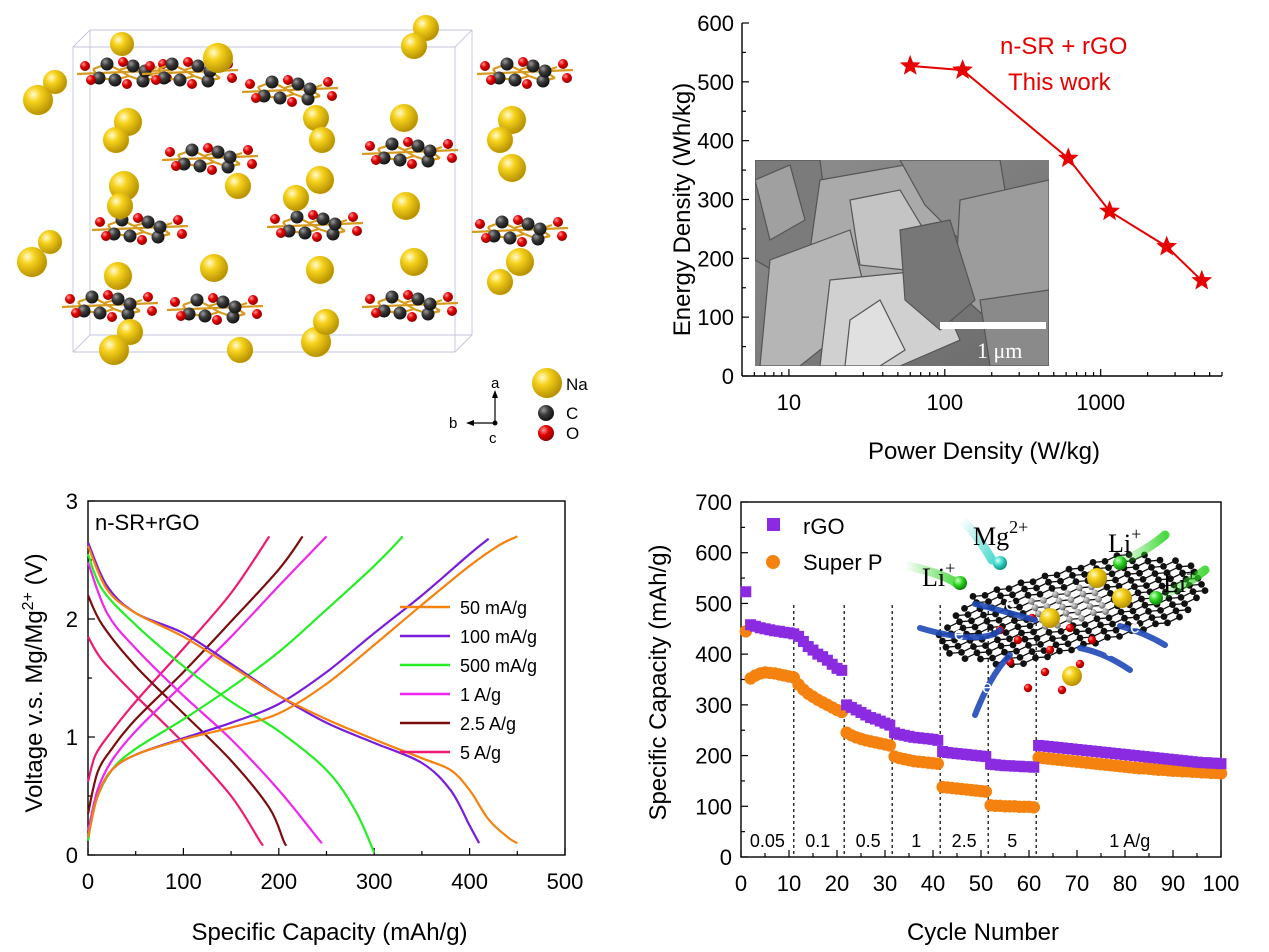  What do you see at coordinates (1056, 173) in the screenshot?
I see `ragone-line` at bounding box center [1056, 173].